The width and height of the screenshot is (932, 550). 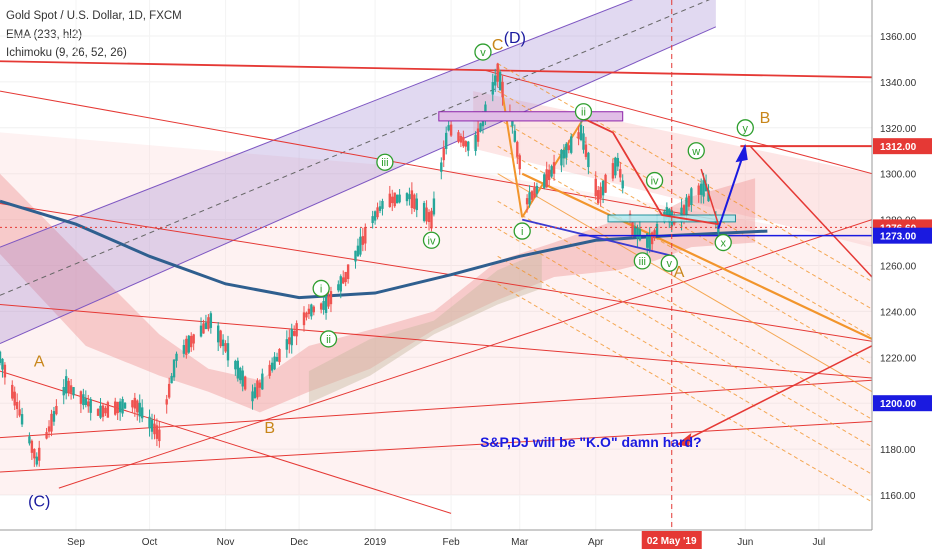 What do you see at coordinates (531, 116) in the screenshot?
I see `supply-zone` at bounding box center [531, 116].